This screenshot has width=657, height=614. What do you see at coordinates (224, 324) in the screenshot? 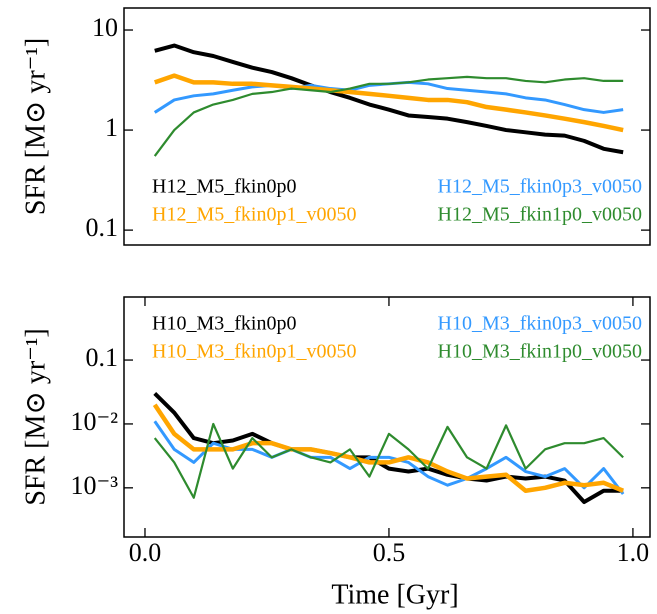
I see `legend-entry: H10_M3_fkin0p0` at bounding box center [224, 324].